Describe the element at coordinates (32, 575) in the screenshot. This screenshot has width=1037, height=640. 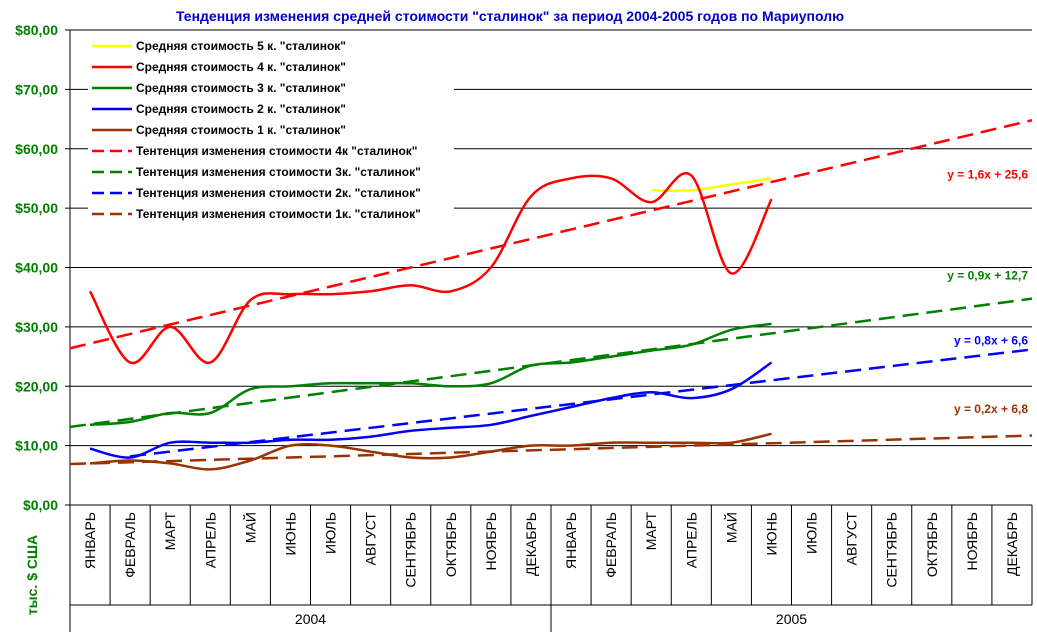
I see `y-axis-label: тыс. $ США` at that location.